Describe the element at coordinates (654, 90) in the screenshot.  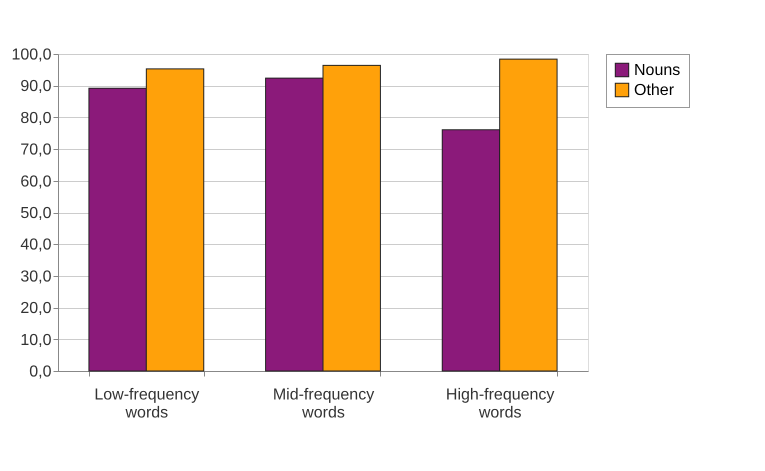
I see `legend-label: Other` at that location.